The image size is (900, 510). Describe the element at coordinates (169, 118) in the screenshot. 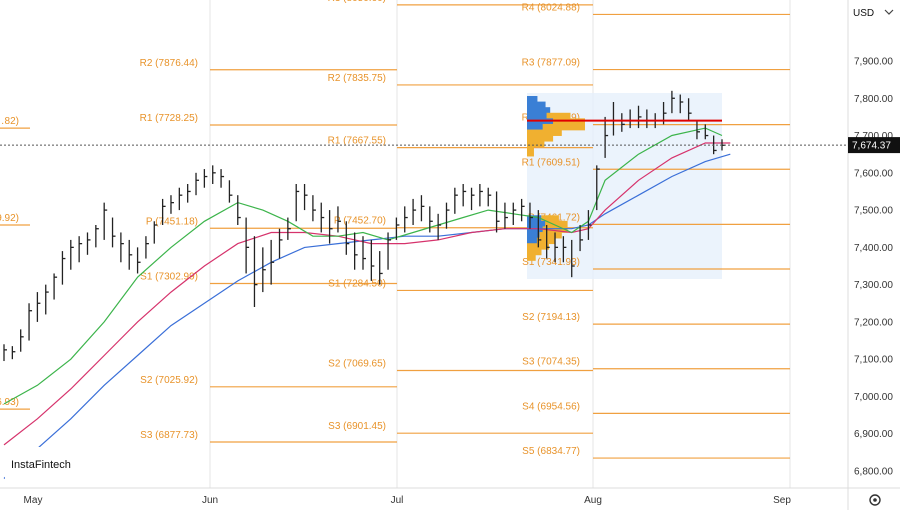

I see `pivot-label: R1 (7728.25)` at that location.